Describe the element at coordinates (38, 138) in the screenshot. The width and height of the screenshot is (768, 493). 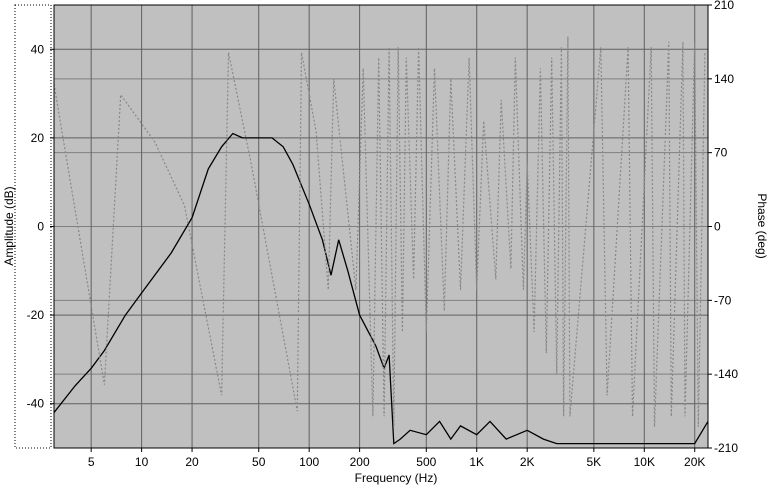
I see `y-tick-label: 20` at that location.